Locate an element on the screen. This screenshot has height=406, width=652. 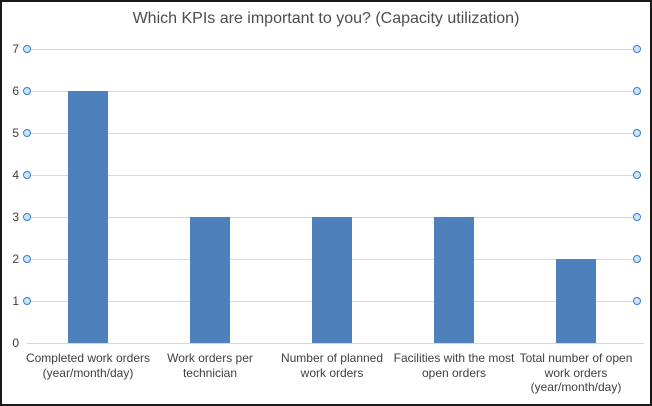
x-tick-label-3: Number of planned work orders is located at coordinates (332, 365).